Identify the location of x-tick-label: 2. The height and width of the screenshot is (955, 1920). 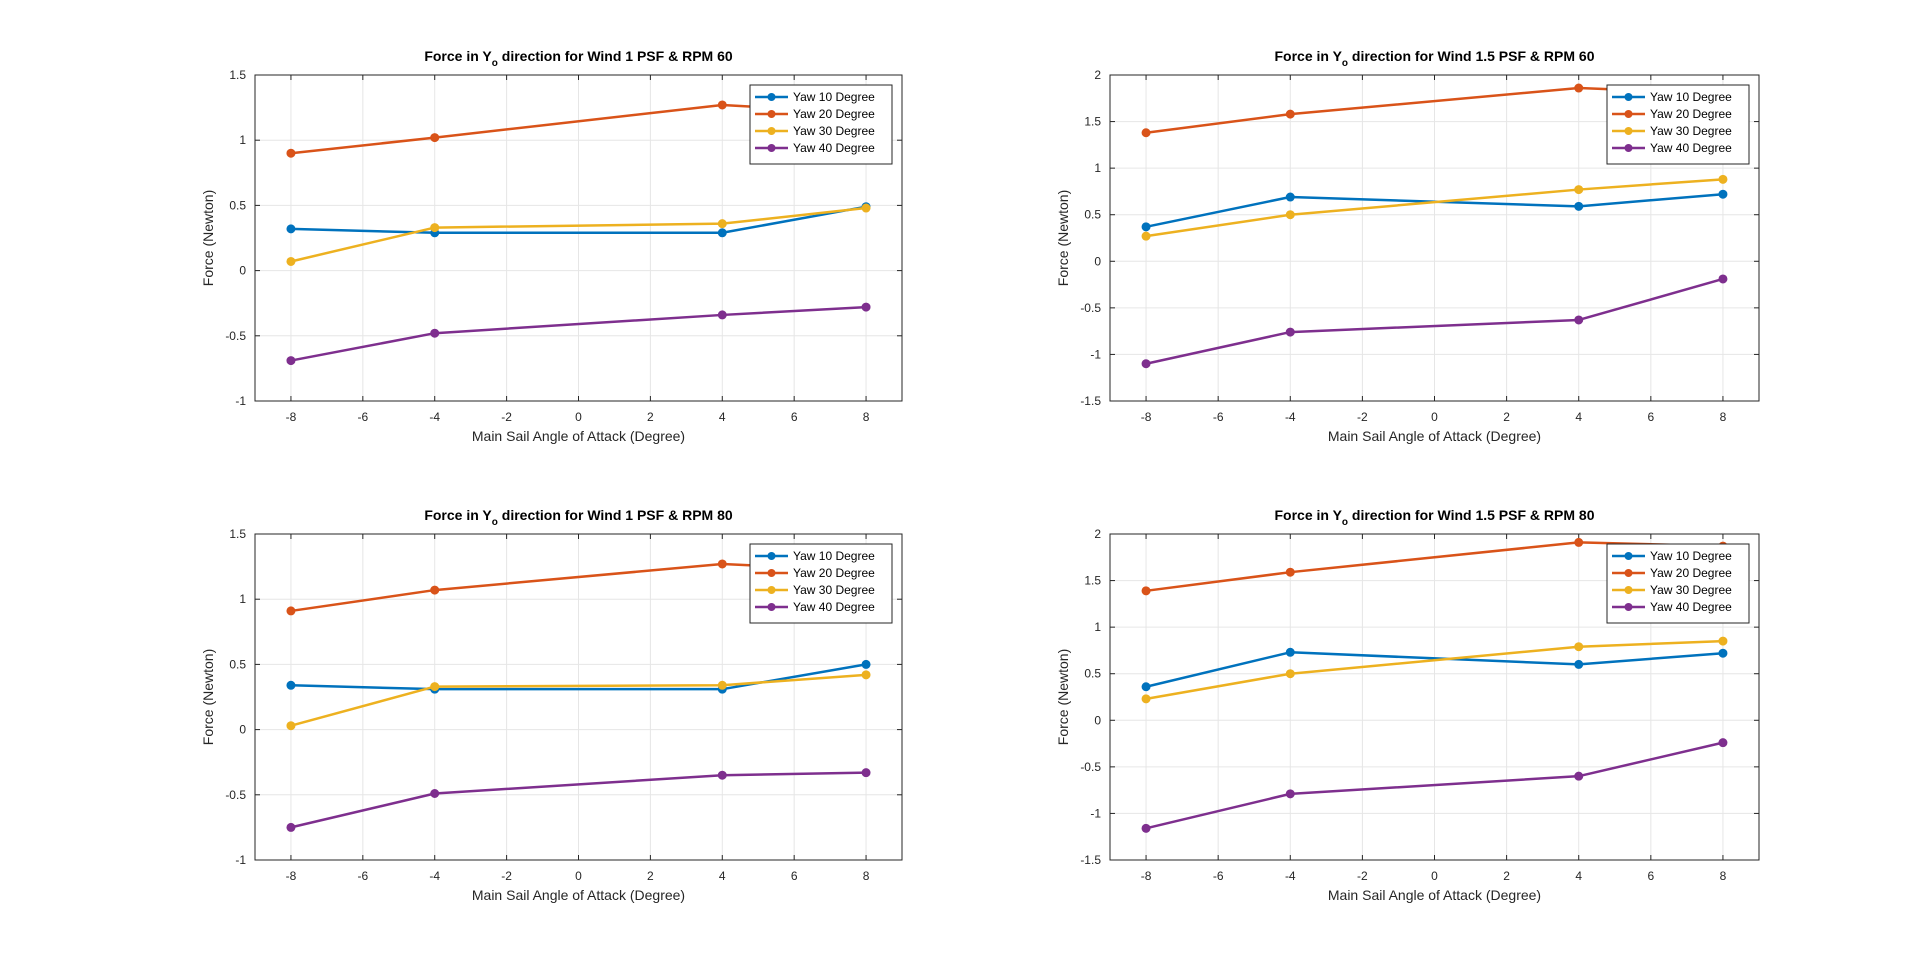
(1506, 417).